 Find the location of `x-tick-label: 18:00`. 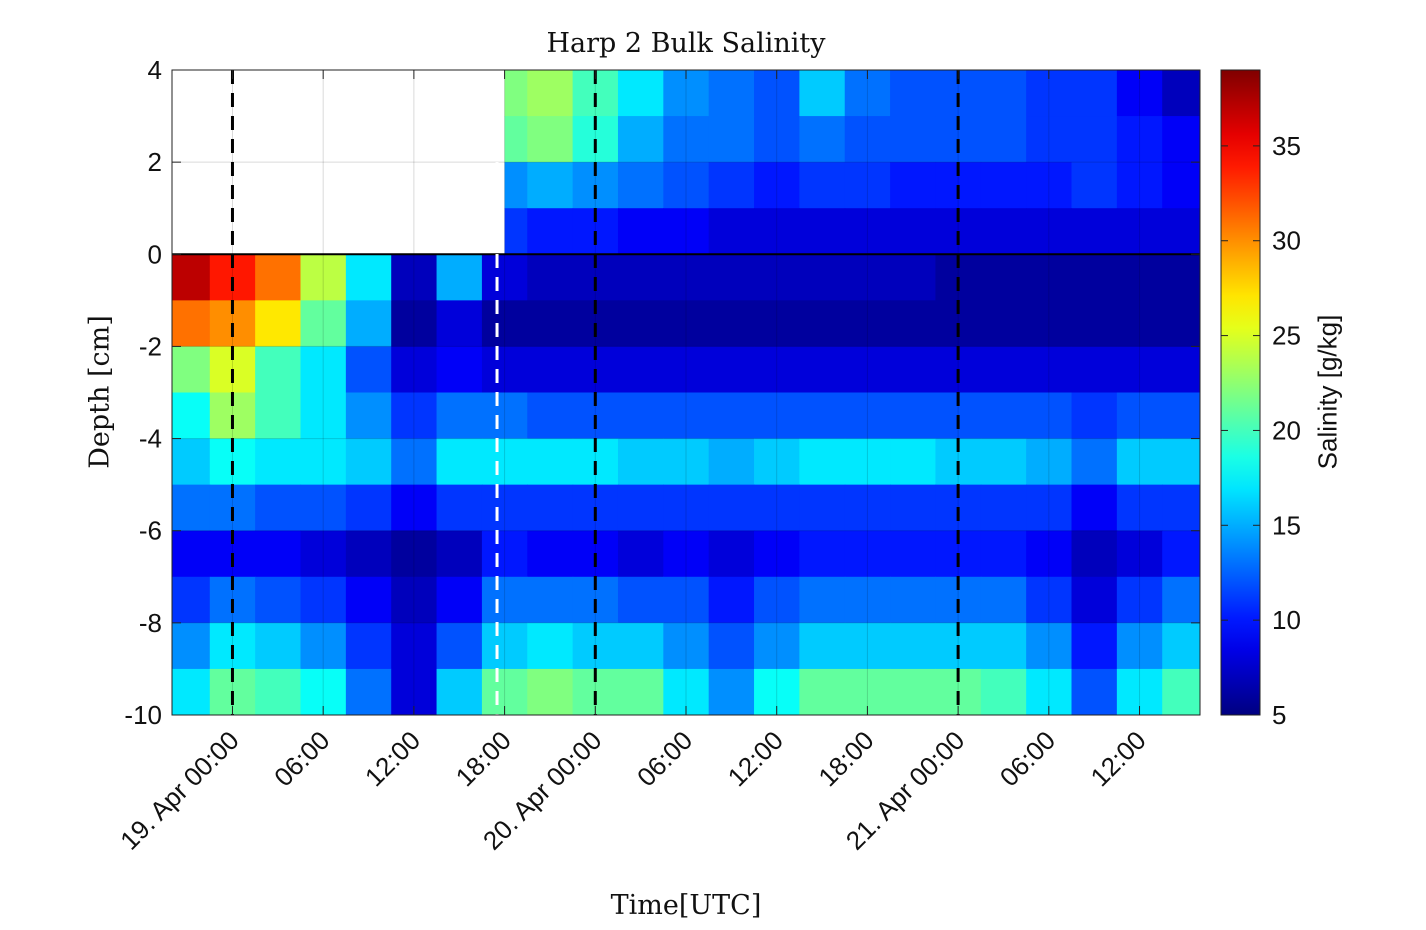

x-tick-label: 18:00 is located at coordinates (845, 758).